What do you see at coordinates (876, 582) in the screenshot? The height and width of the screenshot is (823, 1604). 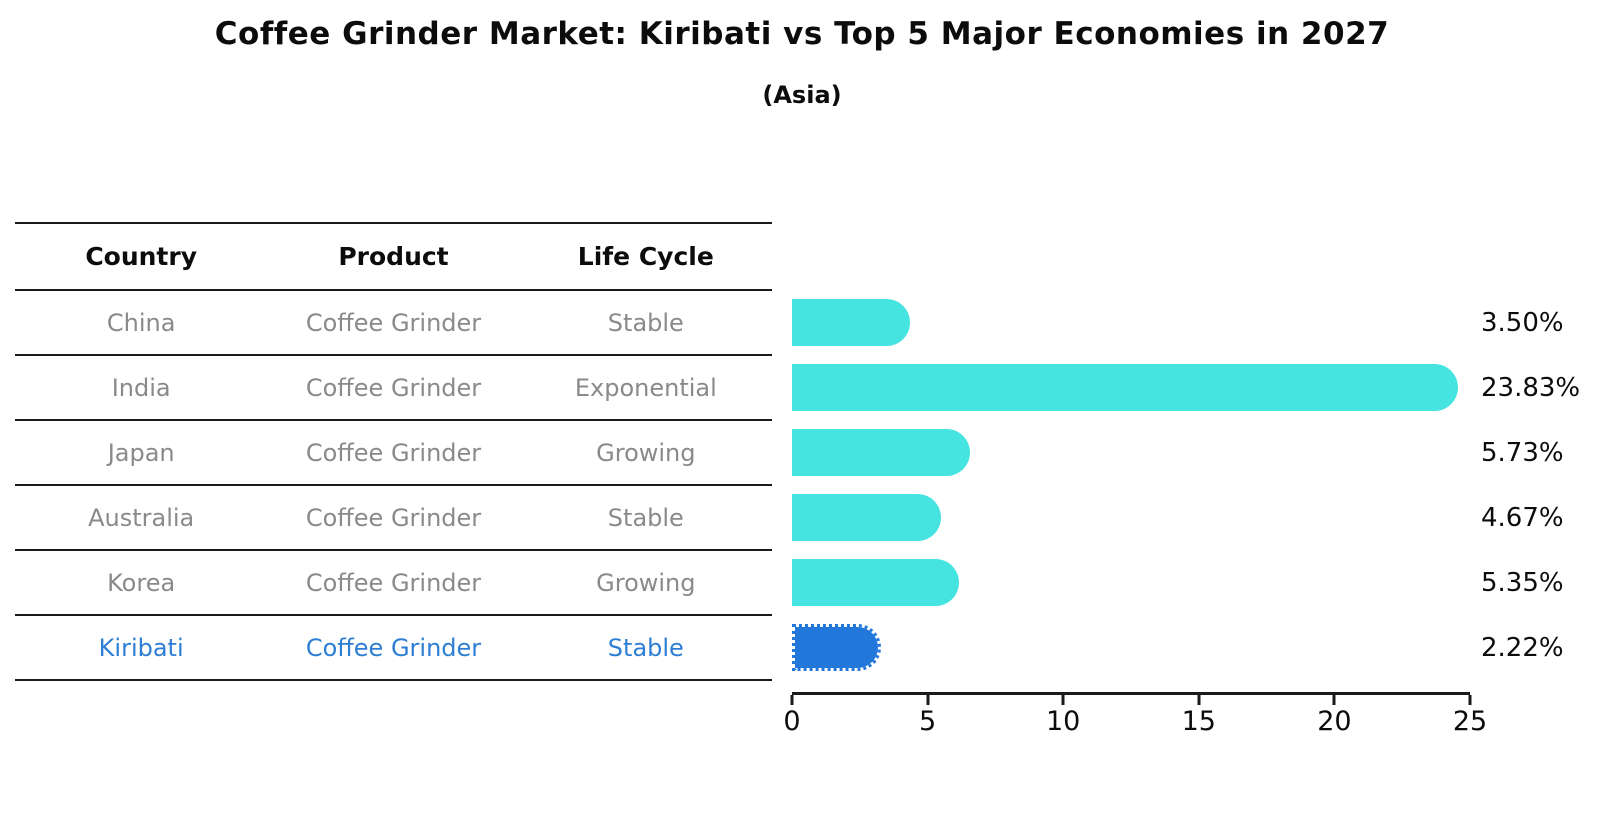 I see `bar-korea` at bounding box center [876, 582].